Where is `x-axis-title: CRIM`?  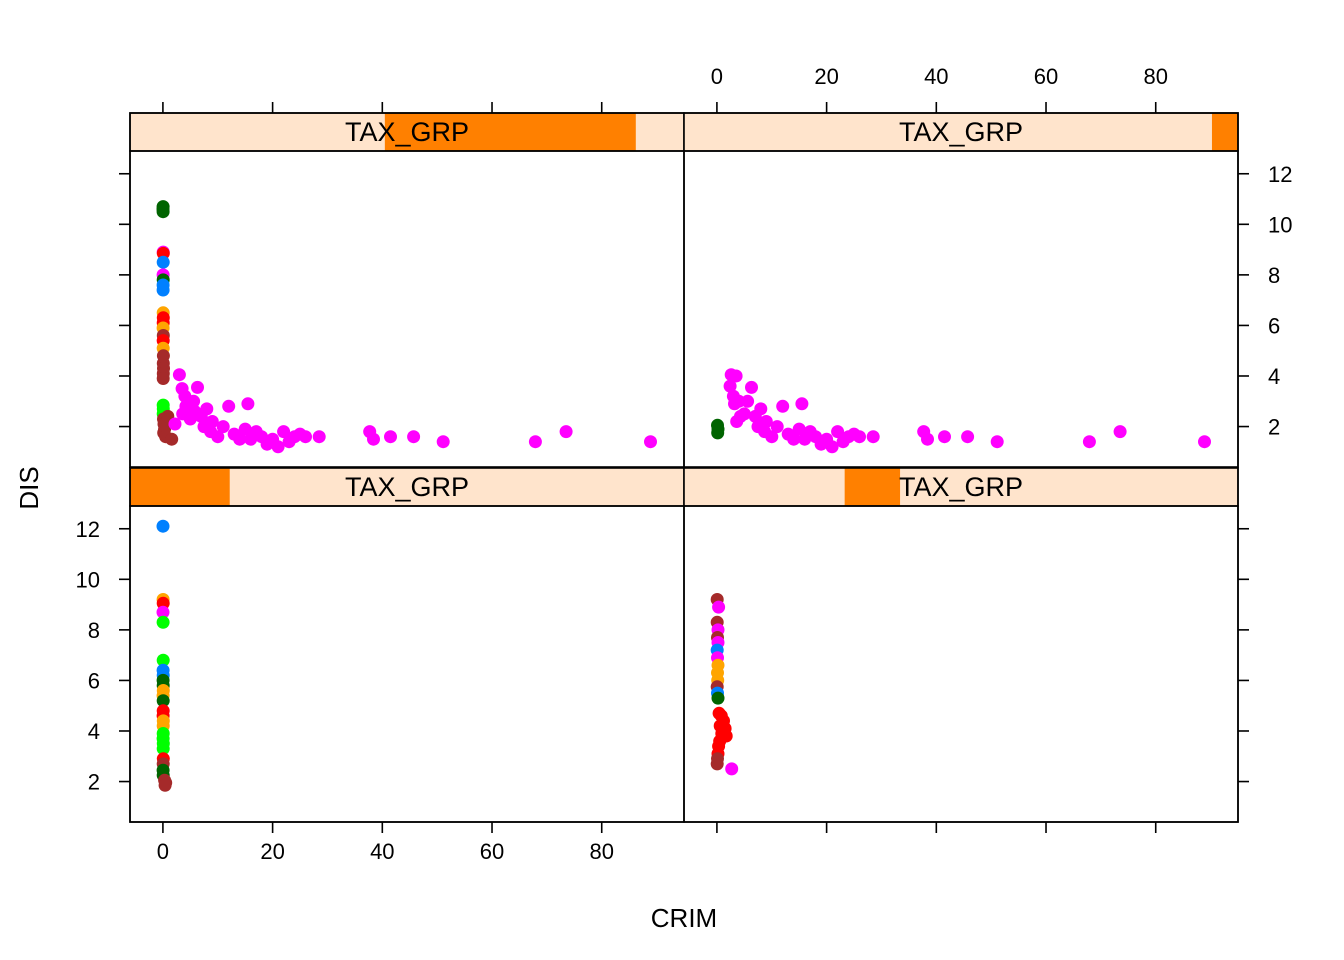
x-axis-title: CRIM is located at coordinates (684, 918).